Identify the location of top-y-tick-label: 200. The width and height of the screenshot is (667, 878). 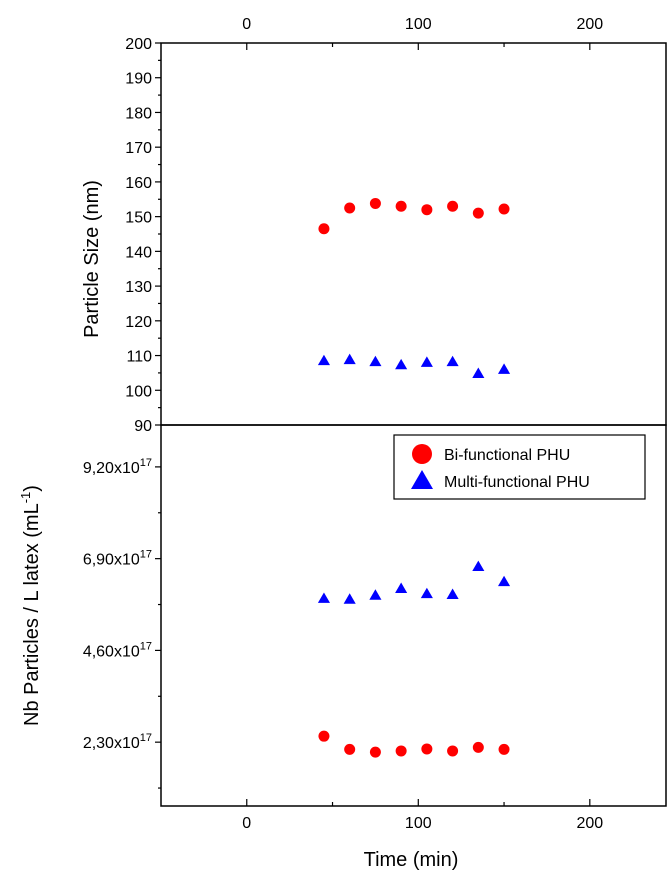
(138, 44).